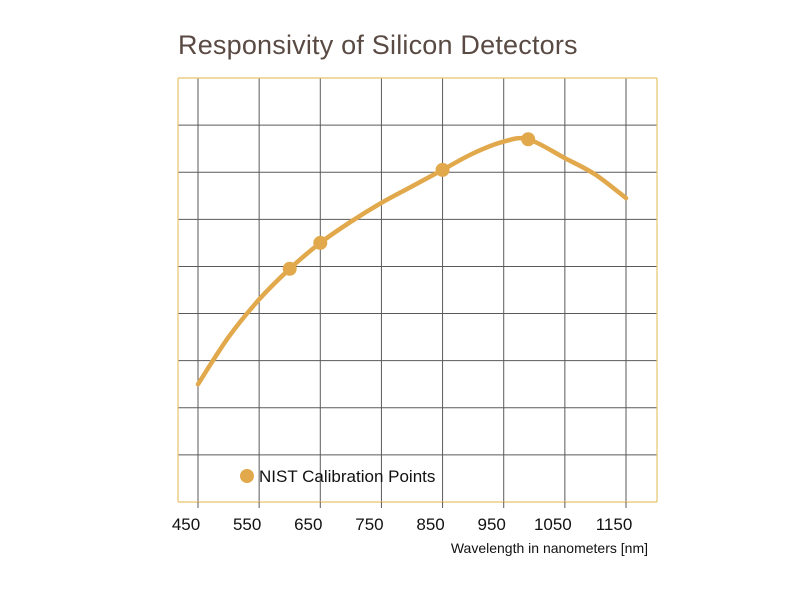 The width and height of the screenshot is (800, 600). I want to click on x-tick-label: 850, so click(430, 524).